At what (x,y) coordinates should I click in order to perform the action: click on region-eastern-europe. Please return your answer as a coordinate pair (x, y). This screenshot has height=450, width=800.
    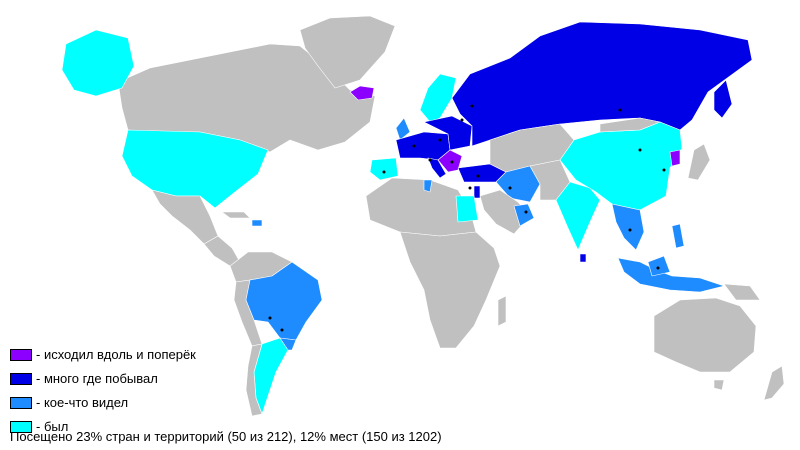
    Looking at the image, I should click on (448, 133).